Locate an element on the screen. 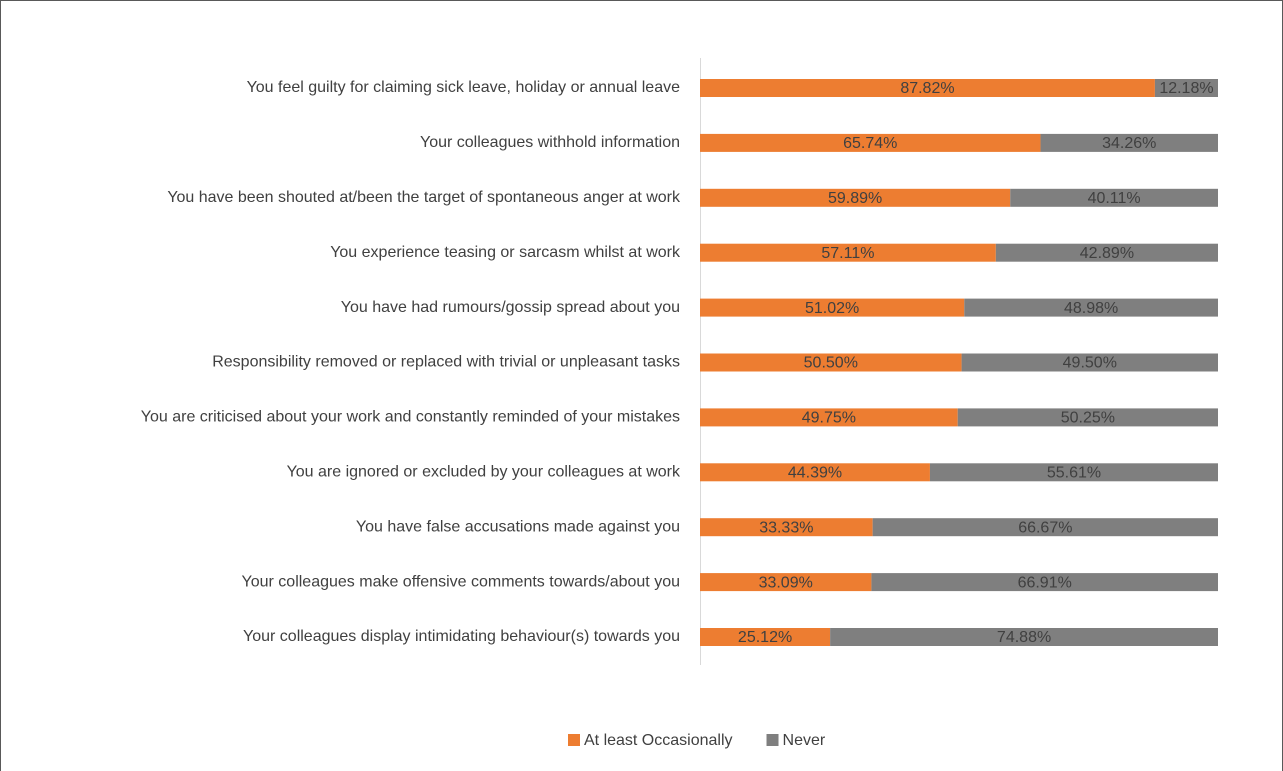  data-label: 33.33% is located at coordinates (786, 527).